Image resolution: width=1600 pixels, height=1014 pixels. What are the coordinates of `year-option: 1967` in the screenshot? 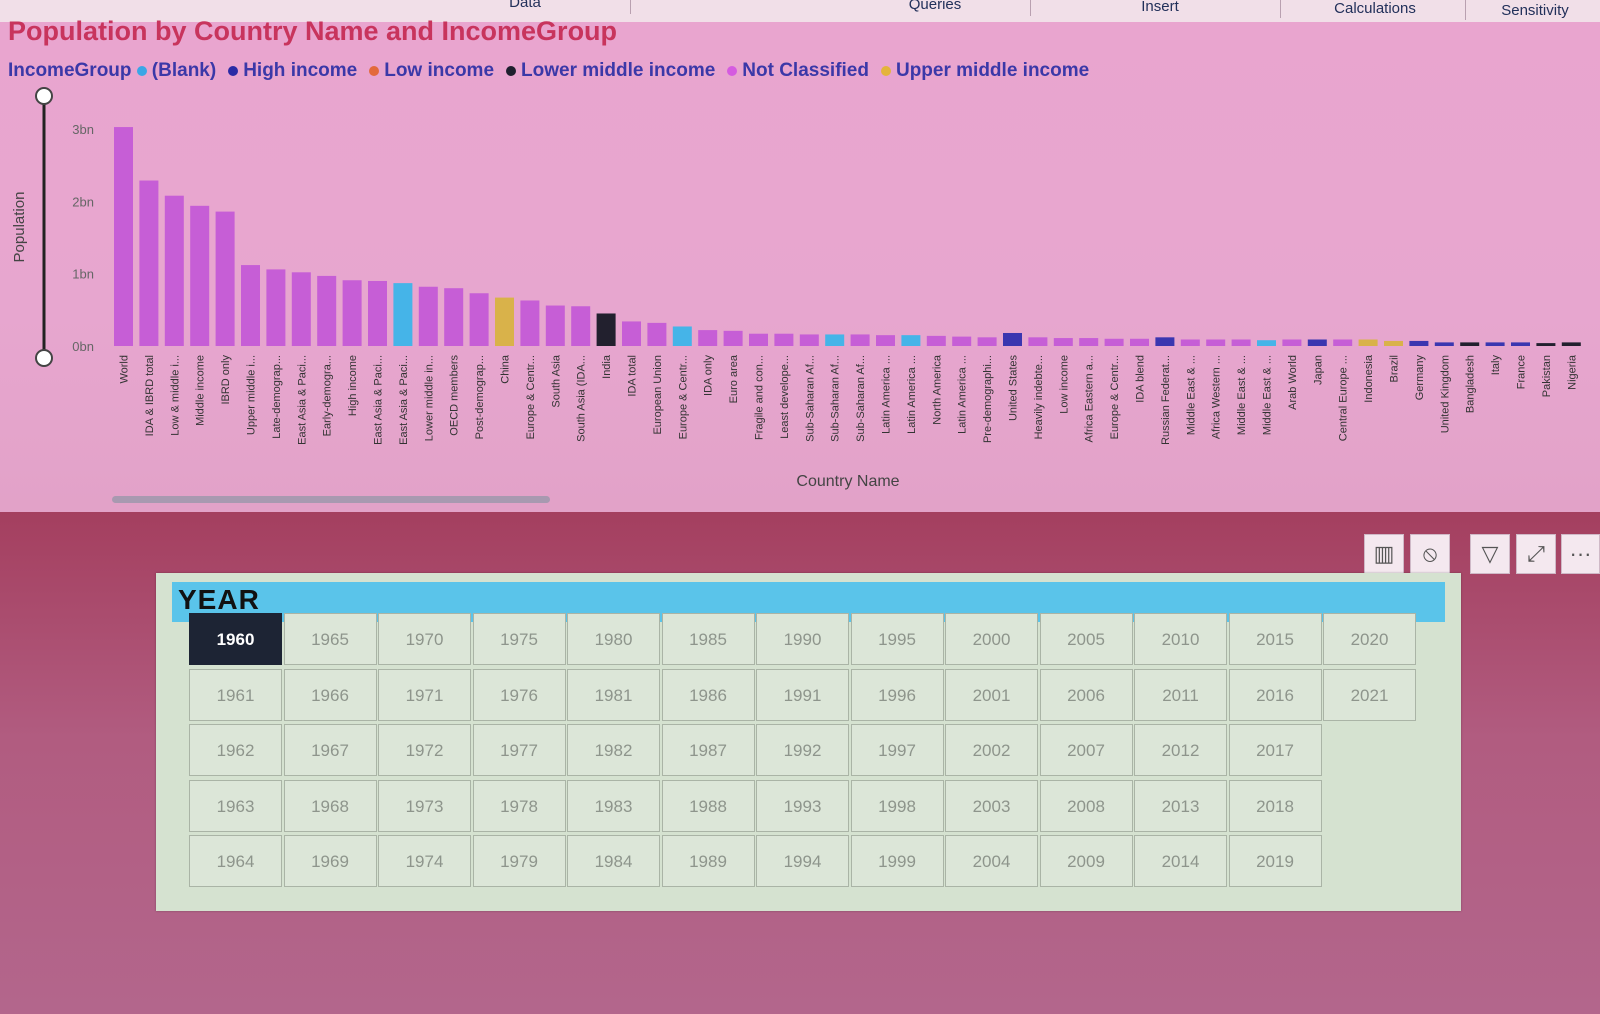 It's located at (330, 750).